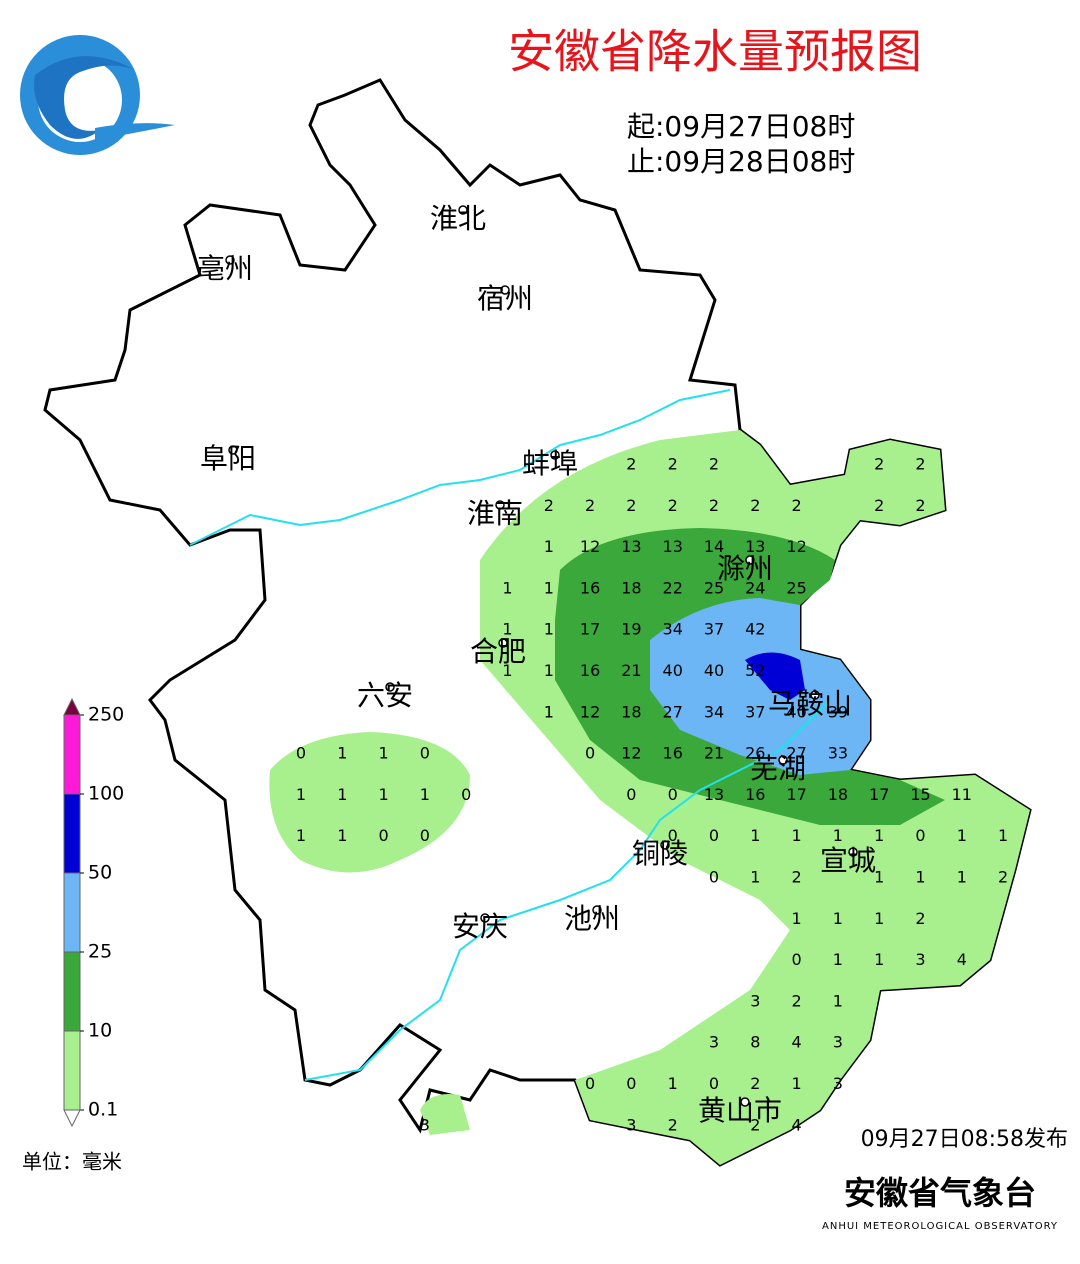  I want to click on legend-label: 10, so click(100, 1031).